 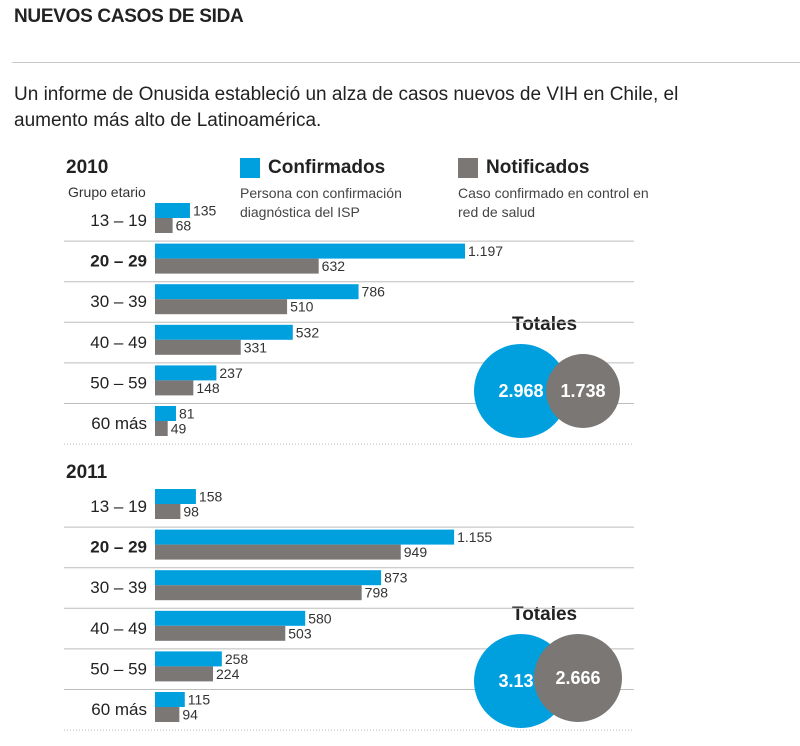 I want to click on confirmados-value-label: 237, so click(x=231, y=373).